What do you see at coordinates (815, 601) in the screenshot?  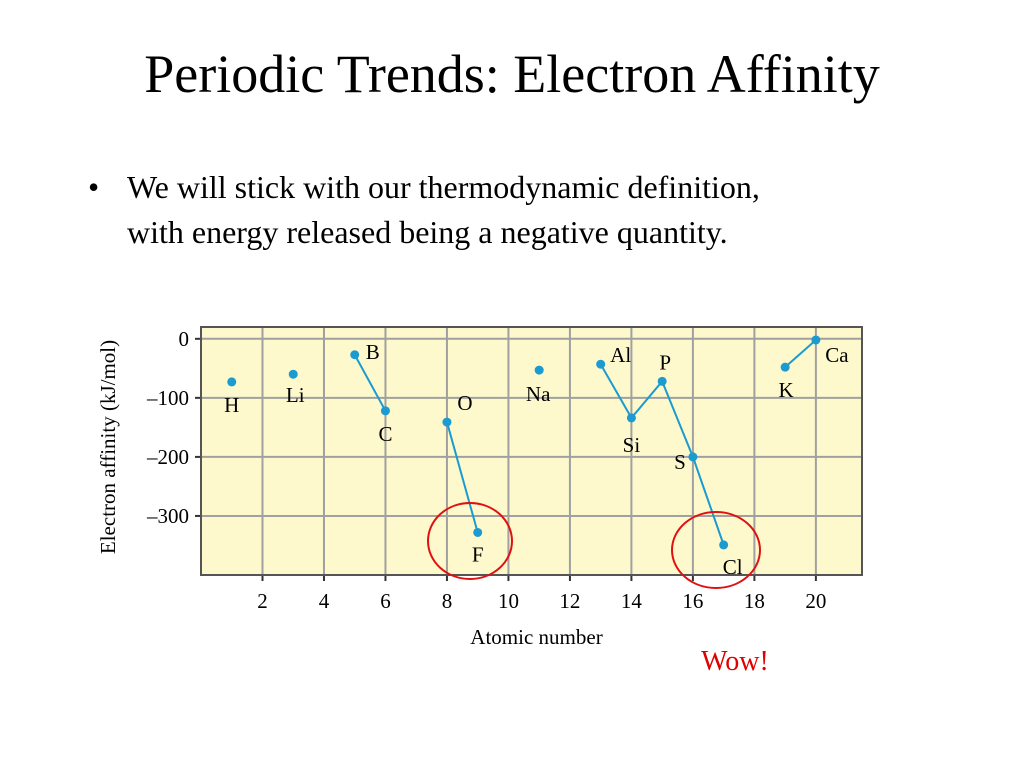 I see `x-tick-label: 20` at bounding box center [815, 601].